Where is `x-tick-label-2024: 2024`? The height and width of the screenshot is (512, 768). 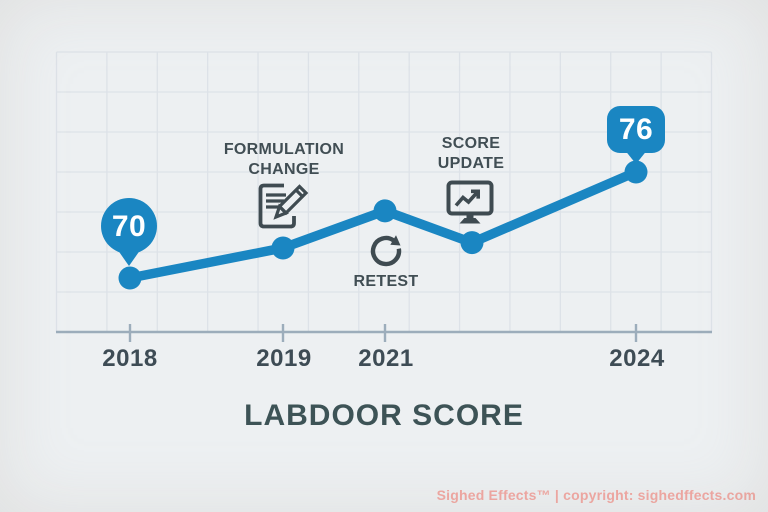
x-tick-label-2024: 2024 is located at coordinates (637, 358).